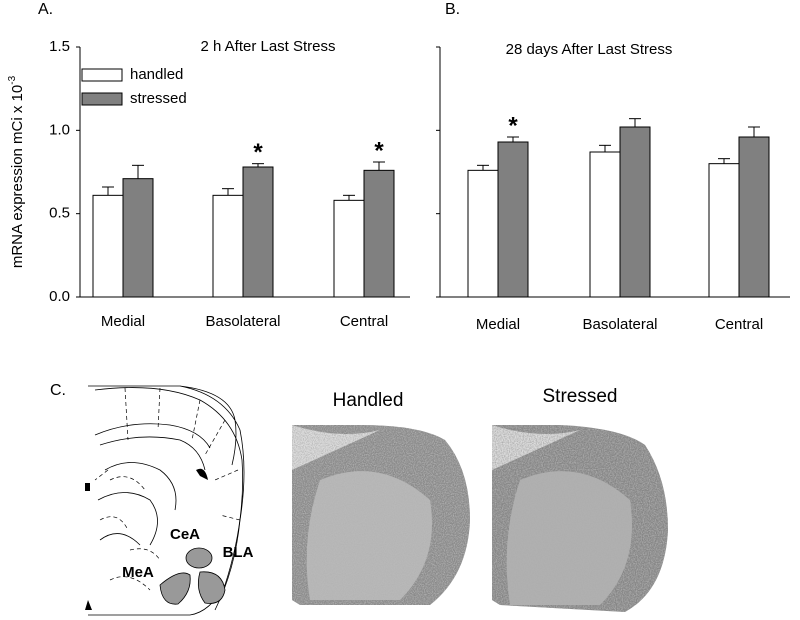 This screenshot has height=620, width=800. What do you see at coordinates (156, 74) in the screenshot?
I see `legend-label: handled` at bounding box center [156, 74].